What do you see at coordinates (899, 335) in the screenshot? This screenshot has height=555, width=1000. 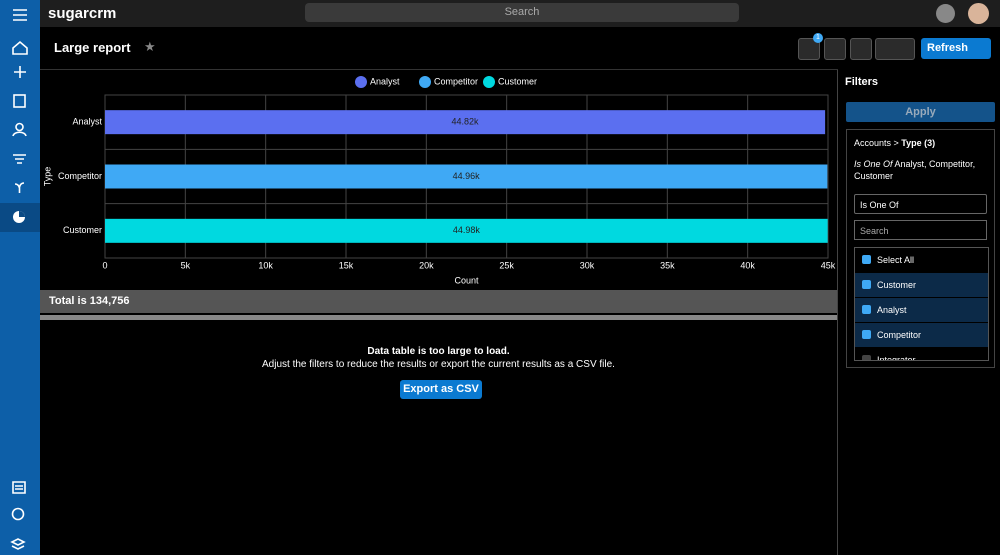 I see `option-label: Competitor` at bounding box center [899, 335].